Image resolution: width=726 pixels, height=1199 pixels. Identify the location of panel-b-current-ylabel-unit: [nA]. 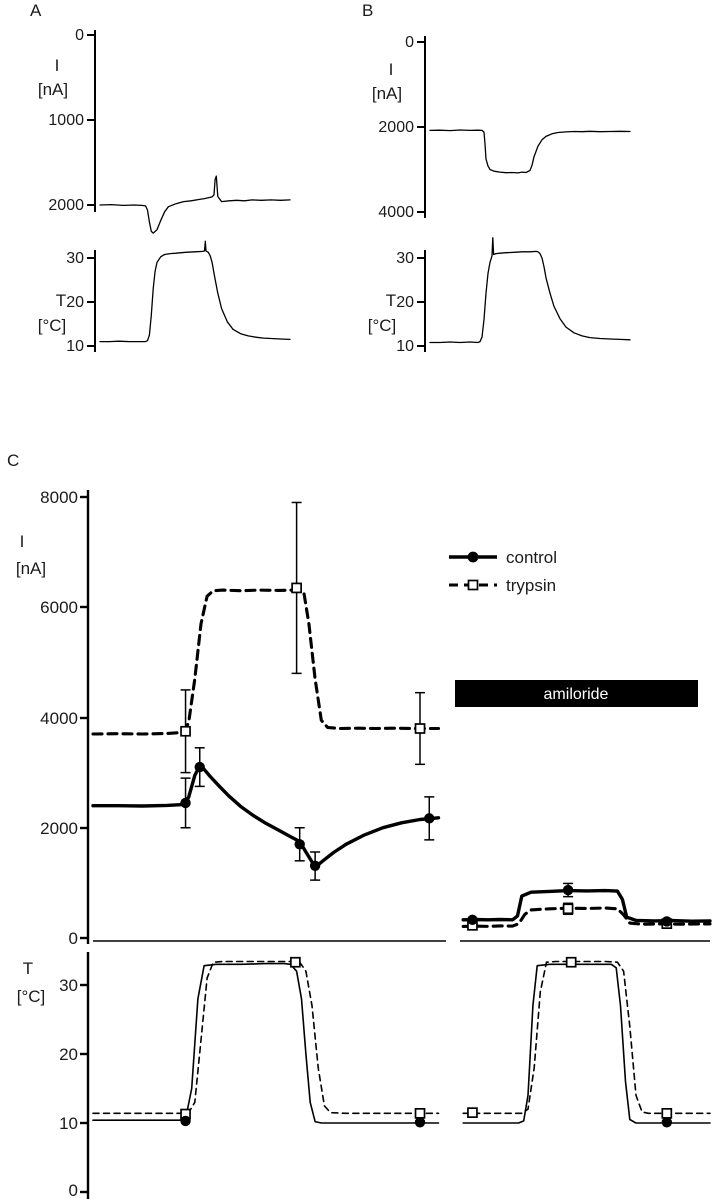
(387, 93).